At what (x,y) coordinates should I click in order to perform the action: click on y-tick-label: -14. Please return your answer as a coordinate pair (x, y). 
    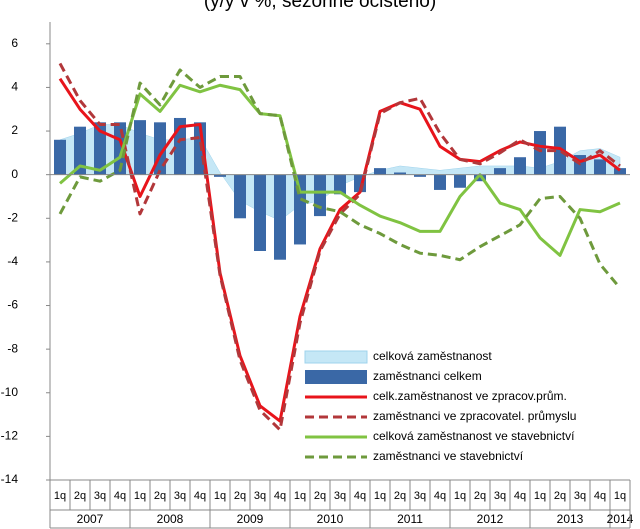
    Looking at the image, I should click on (10, 479).